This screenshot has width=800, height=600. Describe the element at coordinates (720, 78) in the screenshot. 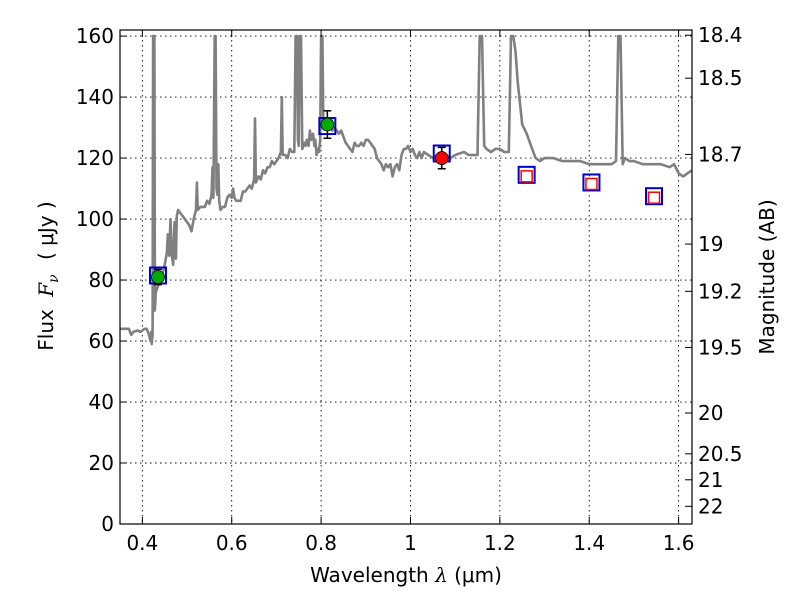

I see `y2-tick-label: 18.5` at that location.